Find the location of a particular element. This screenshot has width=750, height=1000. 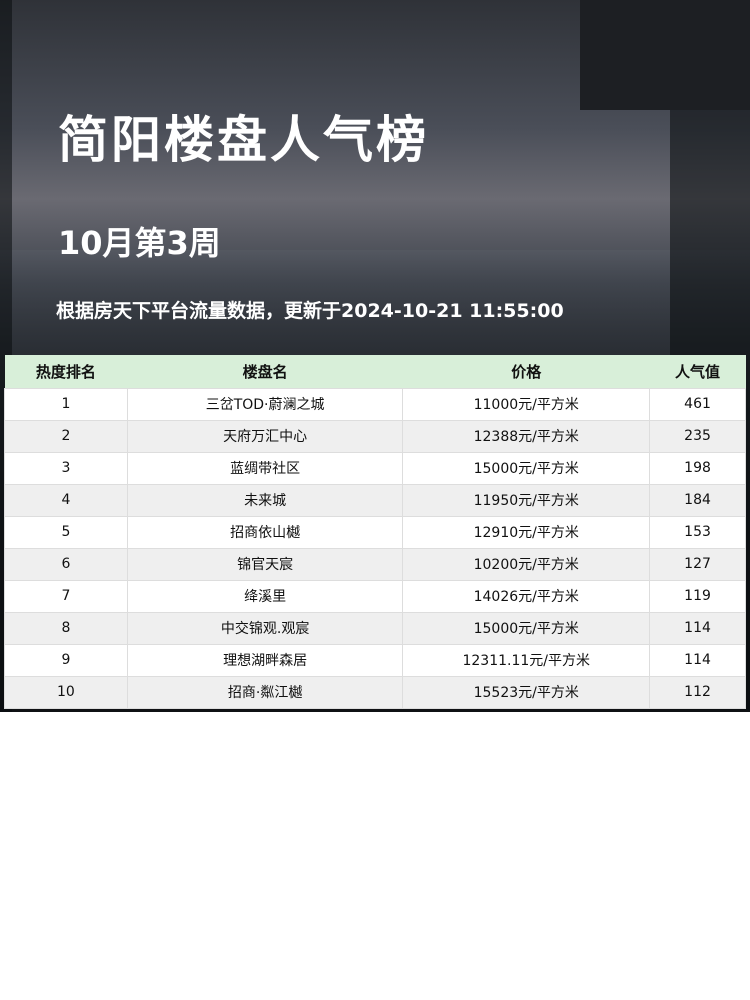

cell-name: 天府万汇中心 is located at coordinates (265, 436).